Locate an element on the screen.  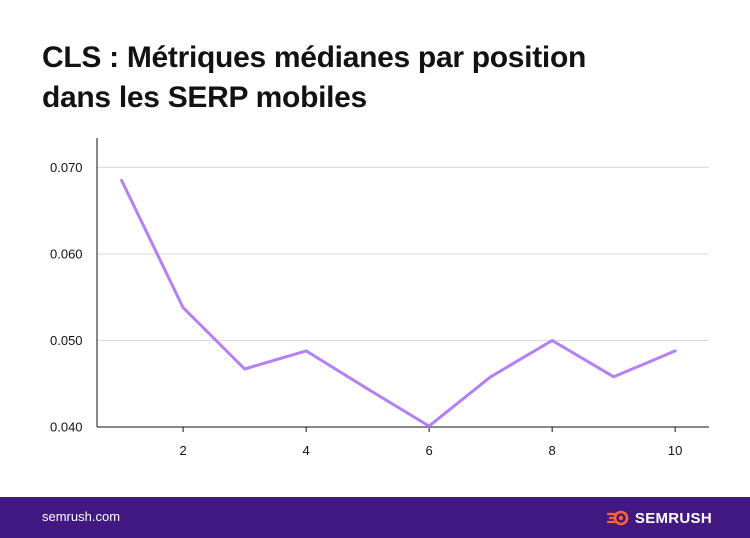
x-tick-label: 8 is located at coordinates (552, 450).